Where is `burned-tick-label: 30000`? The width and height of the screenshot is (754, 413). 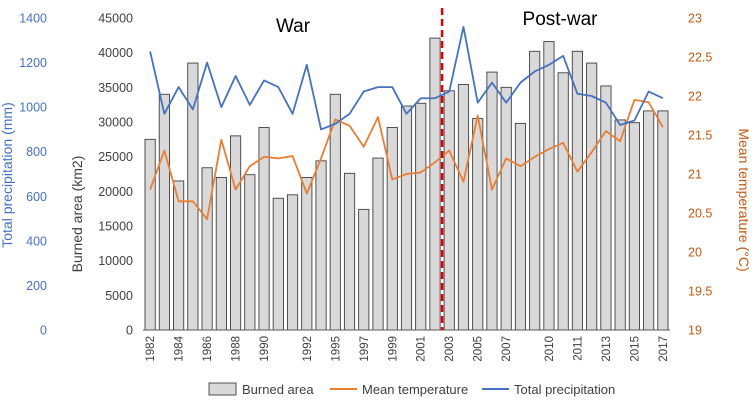
burned-tick-label: 30000 is located at coordinates (115, 123).